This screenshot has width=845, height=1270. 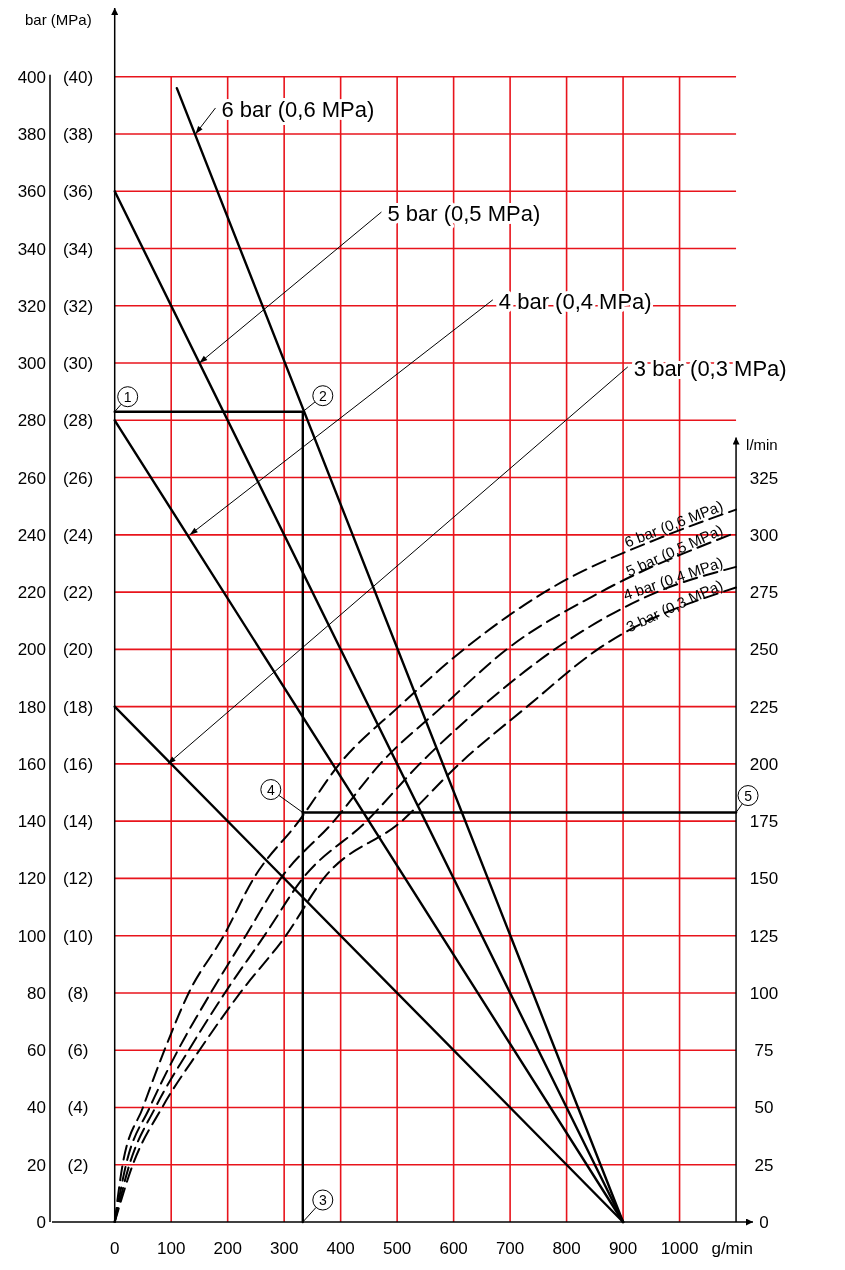 What do you see at coordinates (322, 395) in the screenshot?
I see `annotation: 2` at bounding box center [322, 395].